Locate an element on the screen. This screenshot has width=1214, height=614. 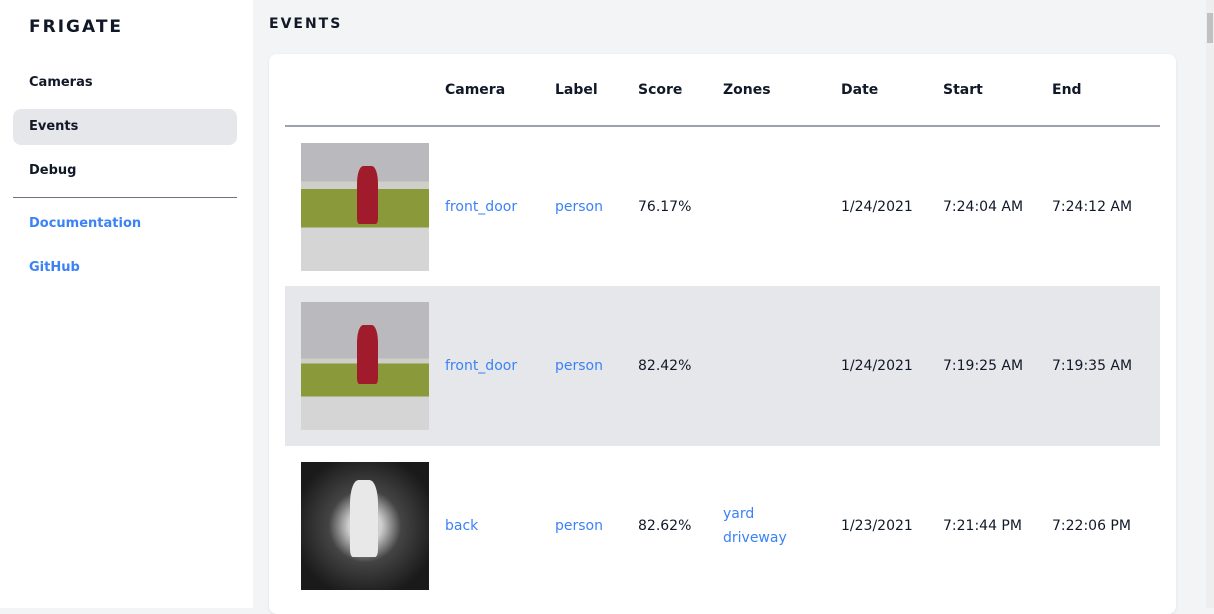
start-time: 7:19:25 AM is located at coordinates (997, 366).